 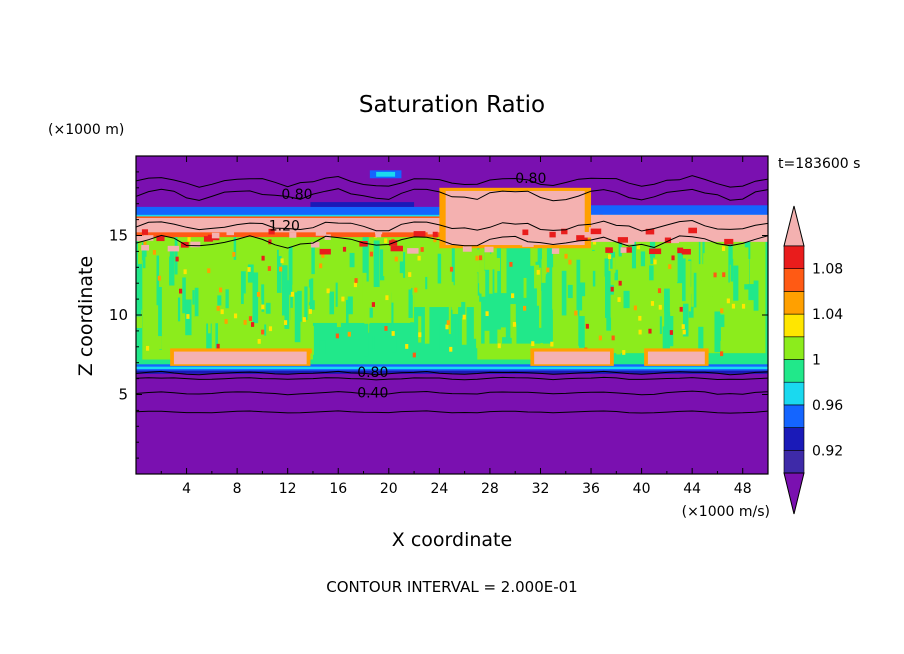 What do you see at coordinates (676, 358) in the screenshot?
I see `low-pool` at bounding box center [676, 358].